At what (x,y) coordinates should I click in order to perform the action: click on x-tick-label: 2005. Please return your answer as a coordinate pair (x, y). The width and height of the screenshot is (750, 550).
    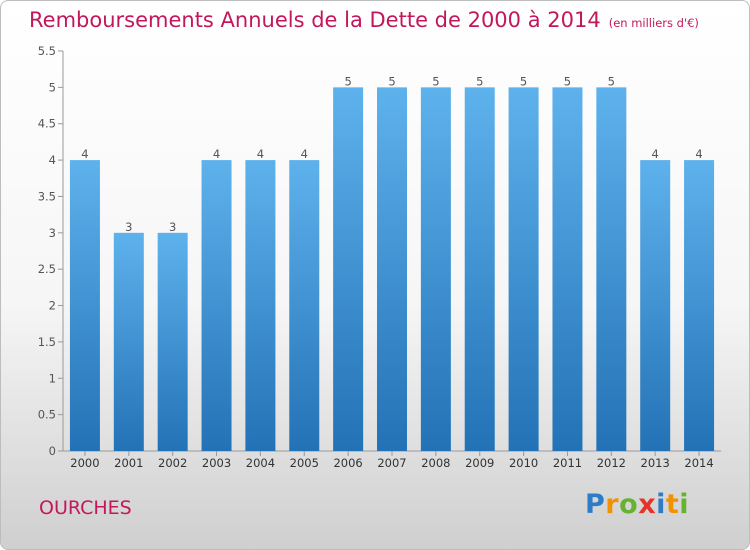
    Looking at the image, I should click on (304, 463).